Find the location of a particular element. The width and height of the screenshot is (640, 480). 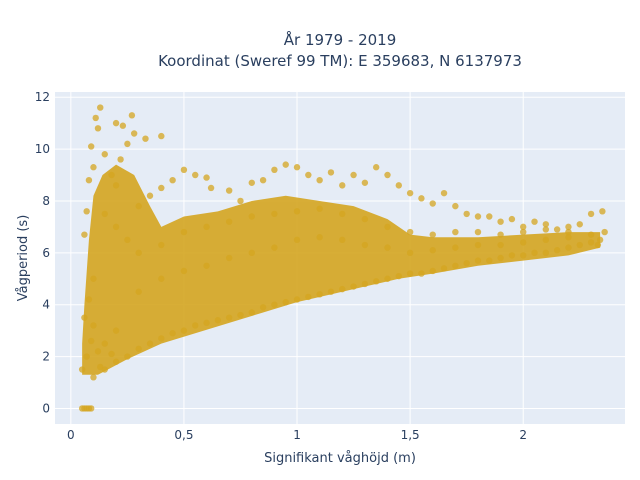

x-tick-label: 0,5 is located at coordinates (183, 435).